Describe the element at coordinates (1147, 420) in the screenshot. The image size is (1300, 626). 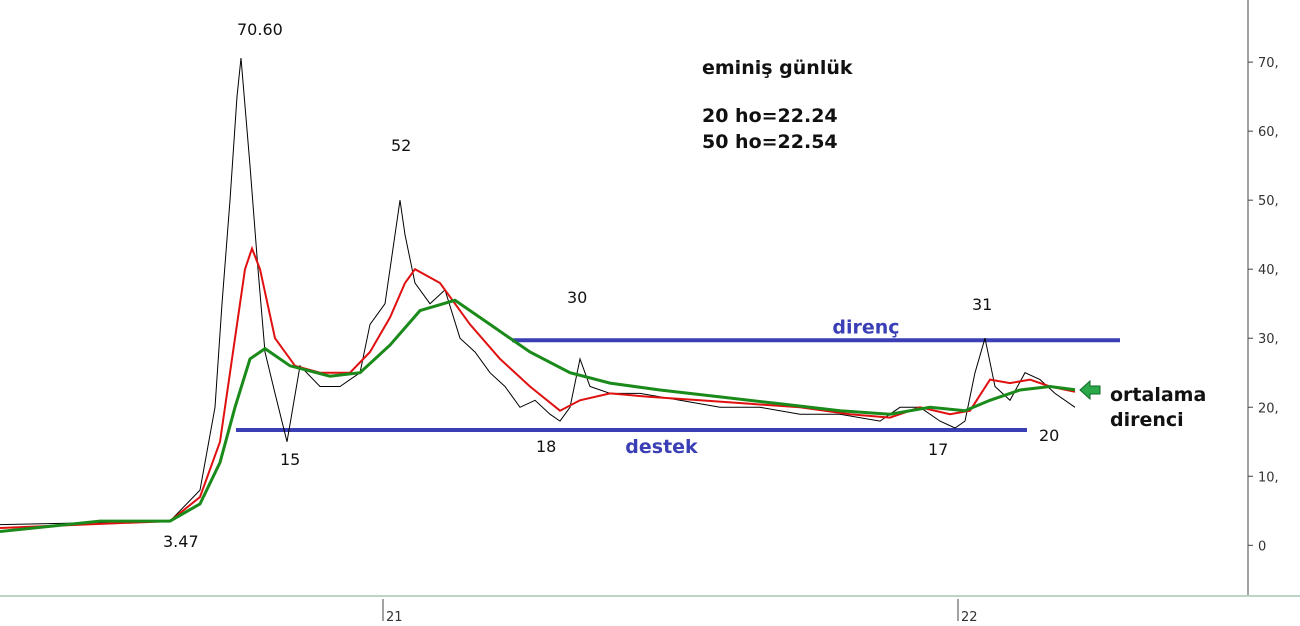
I see `annotation: direnci` at that location.